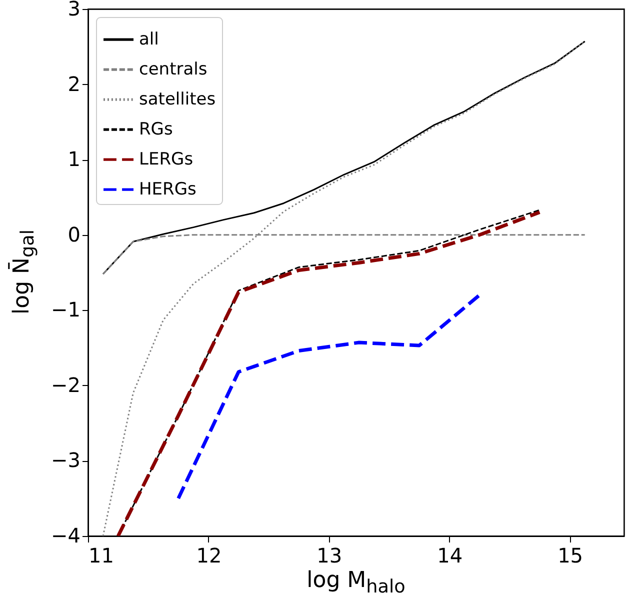 This screenshot has height=608, width=626. What do you see at coordinates (149, 40) in the screenshot?
I see `legend-label: all` at bounding box center [149, 40].